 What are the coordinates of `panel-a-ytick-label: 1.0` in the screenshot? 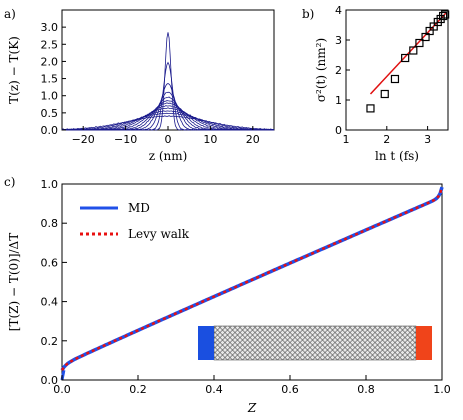 It's located at (50, 96).